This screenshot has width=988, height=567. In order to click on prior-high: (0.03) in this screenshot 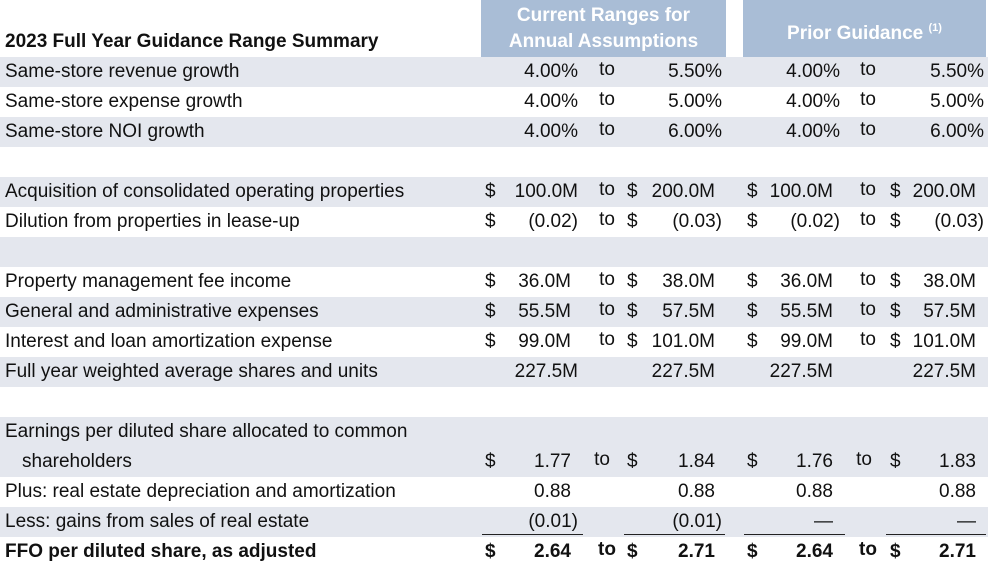, I will do `click(959, 221)`.